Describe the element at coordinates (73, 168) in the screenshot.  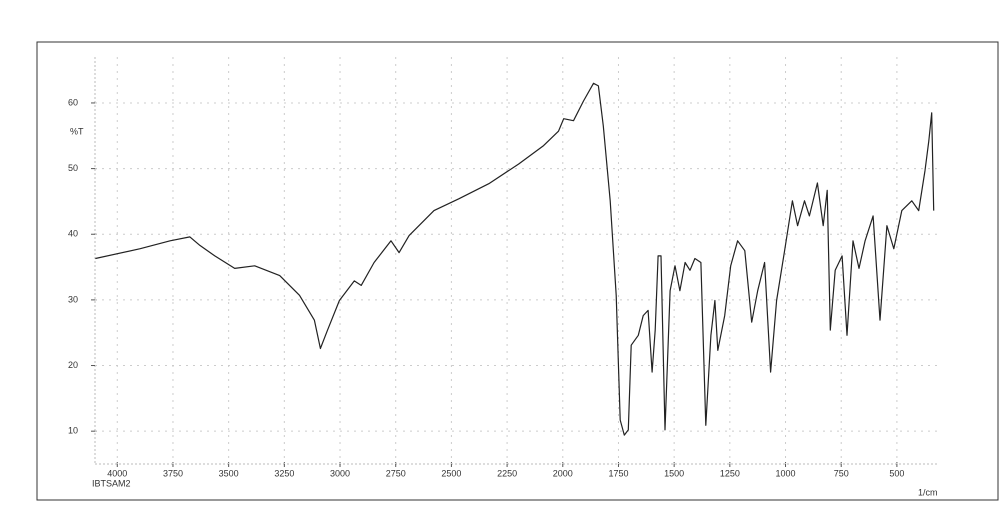
I see `y-tick-label: 50` at that location.